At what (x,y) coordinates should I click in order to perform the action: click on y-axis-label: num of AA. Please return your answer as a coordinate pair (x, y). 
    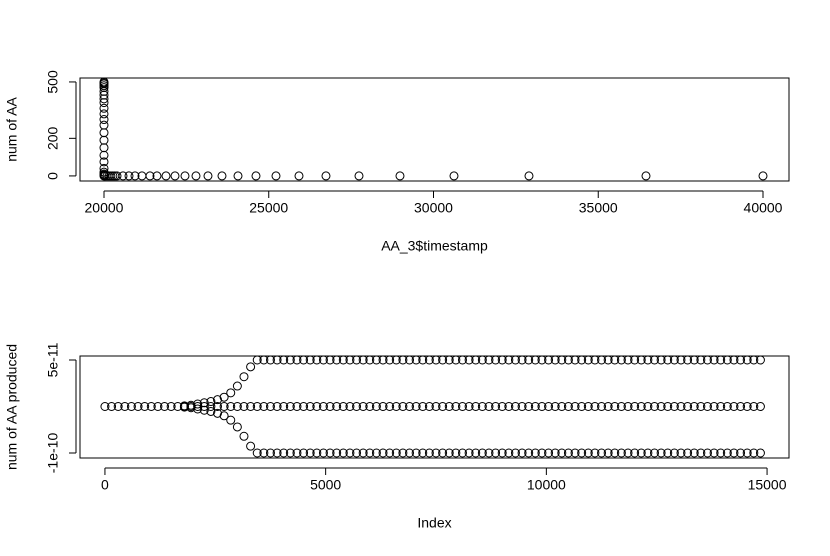
    Looking at the image, I should click on (12, 129).